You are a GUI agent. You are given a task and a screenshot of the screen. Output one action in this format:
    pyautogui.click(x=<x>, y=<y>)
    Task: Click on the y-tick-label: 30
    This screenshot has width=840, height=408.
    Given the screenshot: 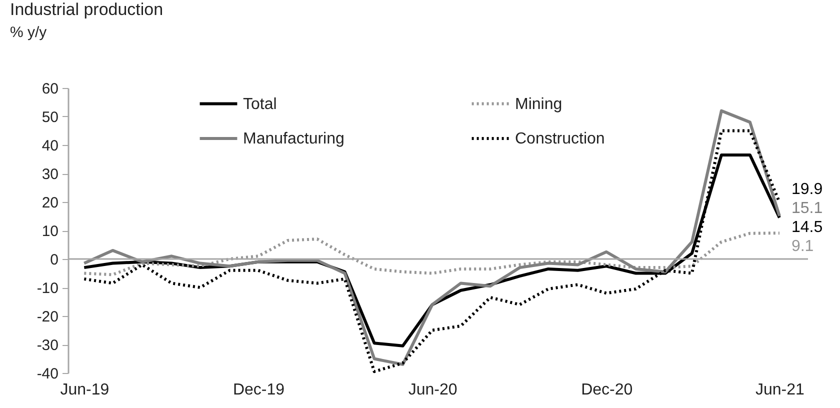 What is the action you would take?
    pyautogui.click(x=50, y=174)
    